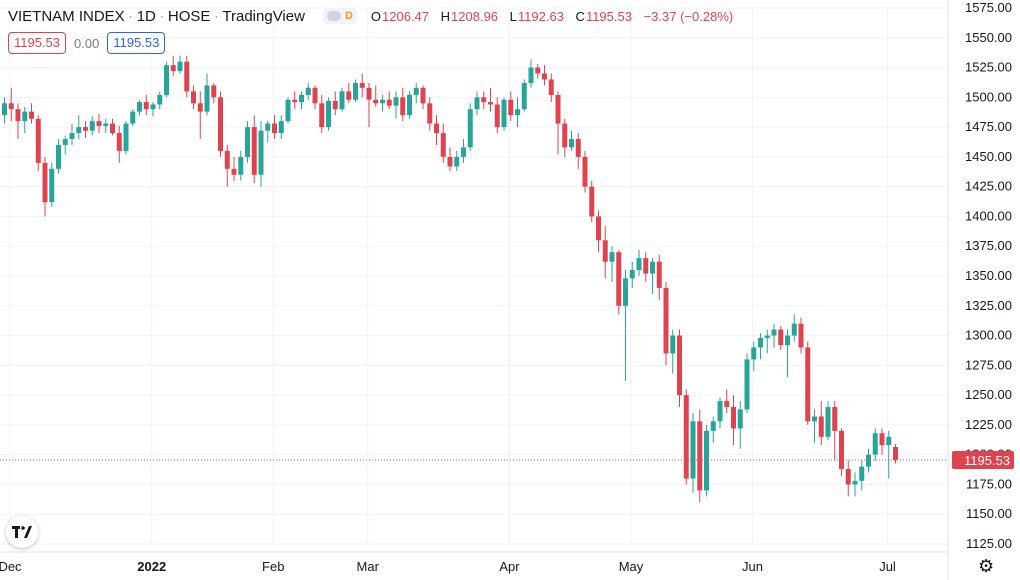 The height and width of the screenshot is (580, 1020). I want to click on price-tick-label: 1225.00, so click(988, 424).